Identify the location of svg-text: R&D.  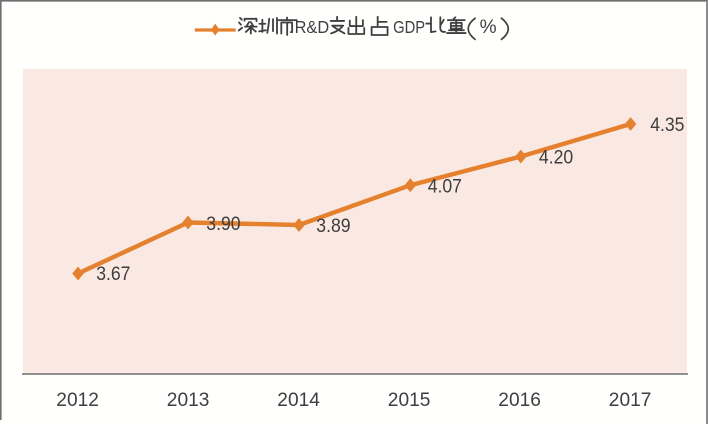
(312, 27).